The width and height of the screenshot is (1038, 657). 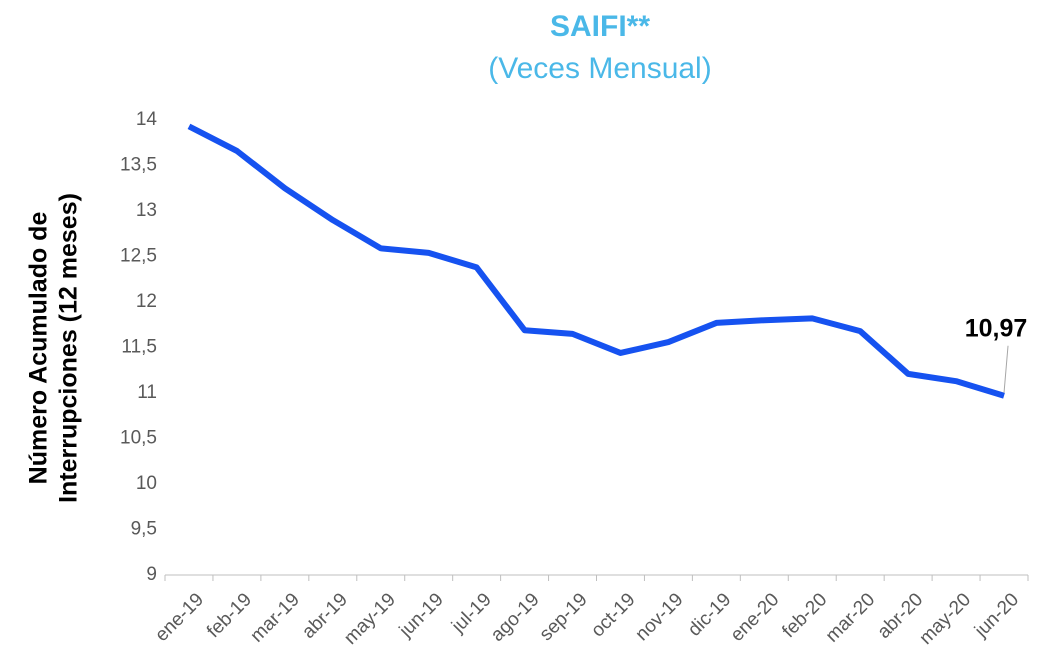 I want to click on y-tick-label: 13,5, so click(x=138, y=165).